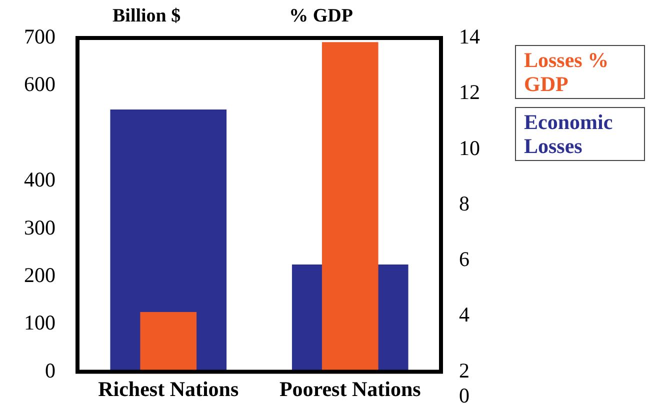 This screenshot has height=413, width=648. I want to click on y2-tick-label: 12, so click(469, 92).